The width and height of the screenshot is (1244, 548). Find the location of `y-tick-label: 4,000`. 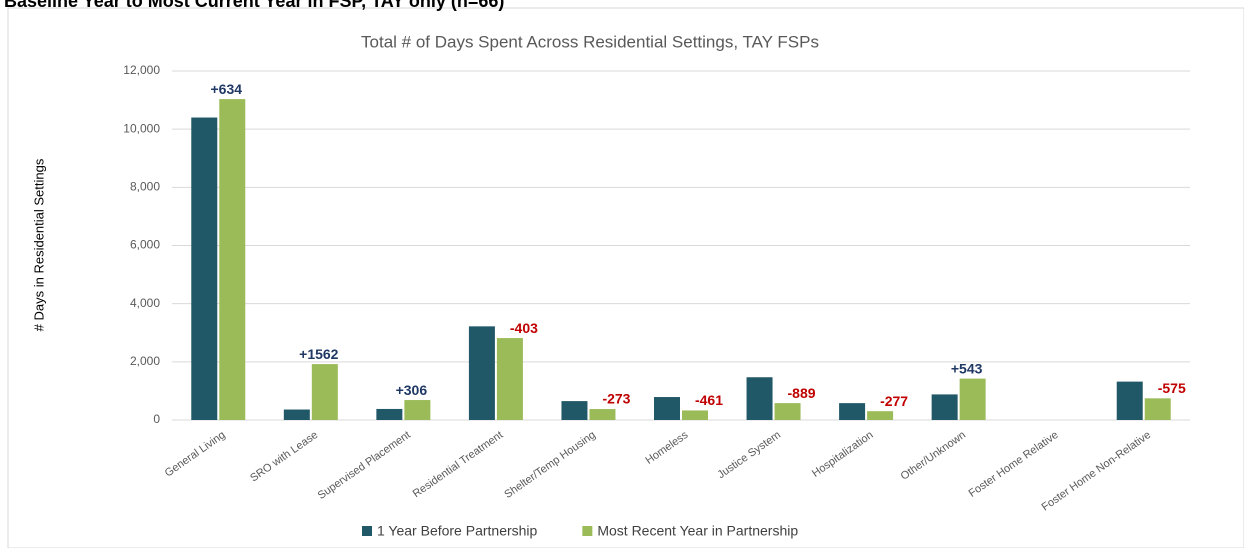

y-tick-label: 4,000 is located at coordinates (145, 303).